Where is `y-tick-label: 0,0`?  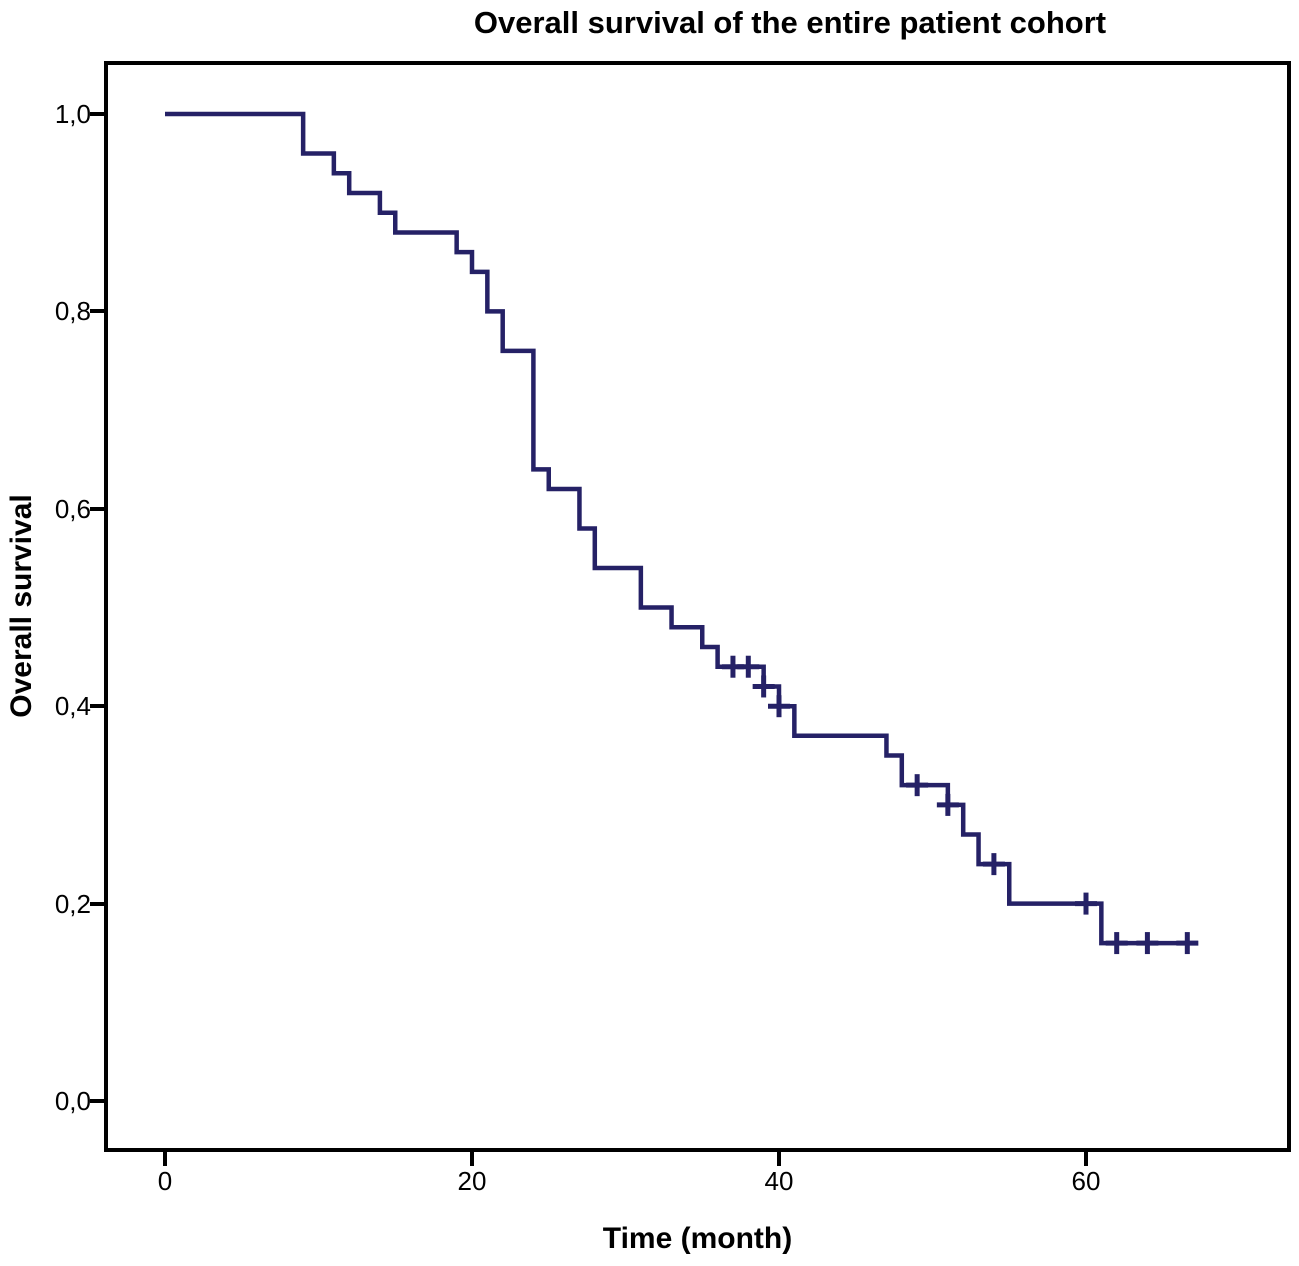 y-tick-label: 0,0 is located at coordinates (72, 1101).